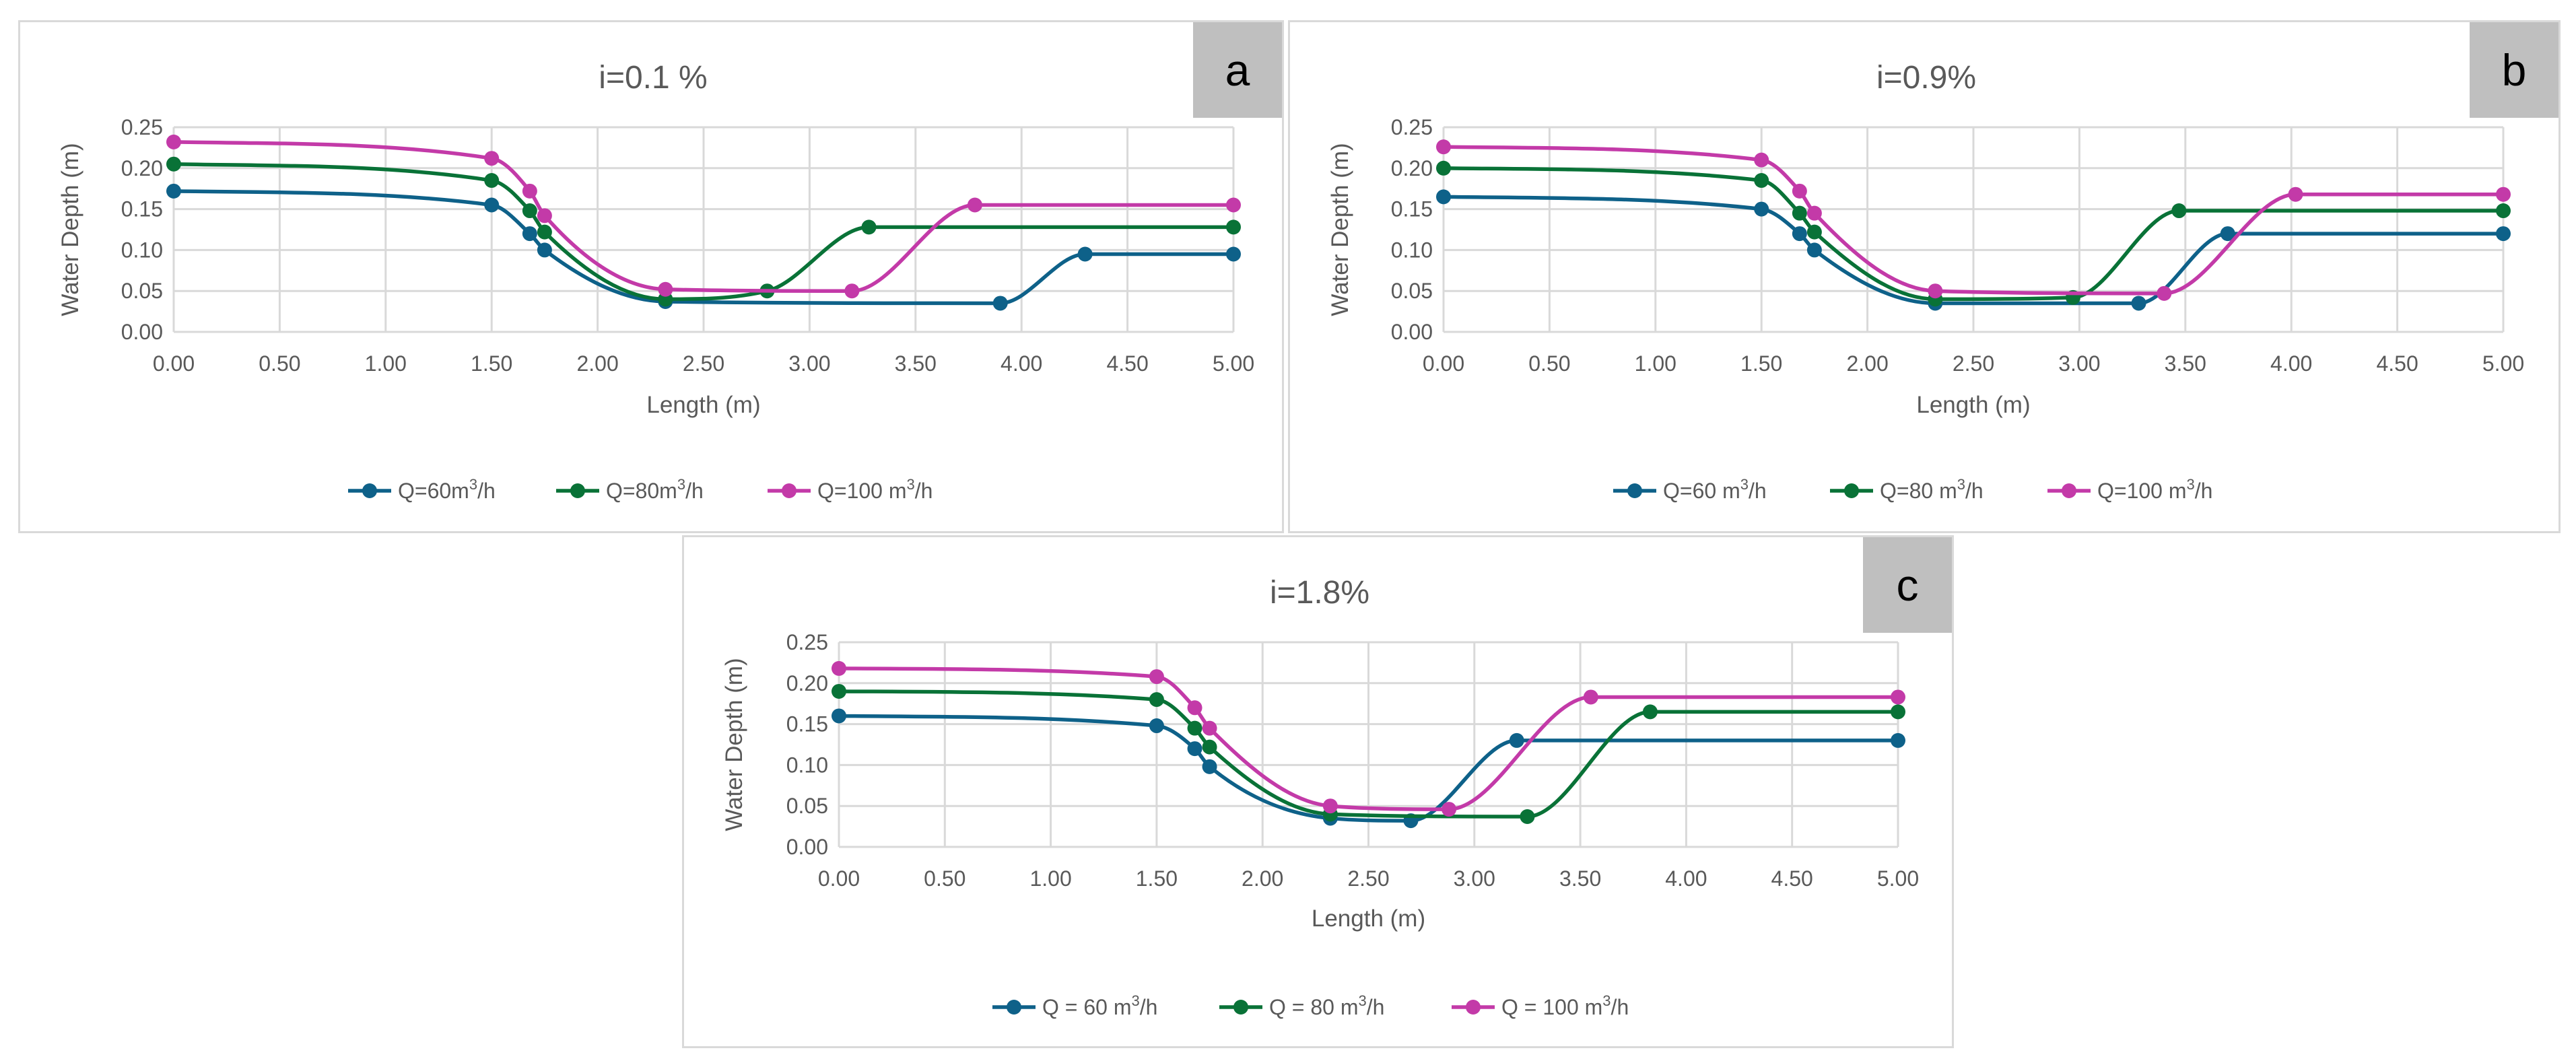 The height and width of the screenshot is (1063, 2576). Describe the element at coordinates (1551, 1007) in the screenshot. I see `chart-c-legend-name: Q = 100 m` at that location.